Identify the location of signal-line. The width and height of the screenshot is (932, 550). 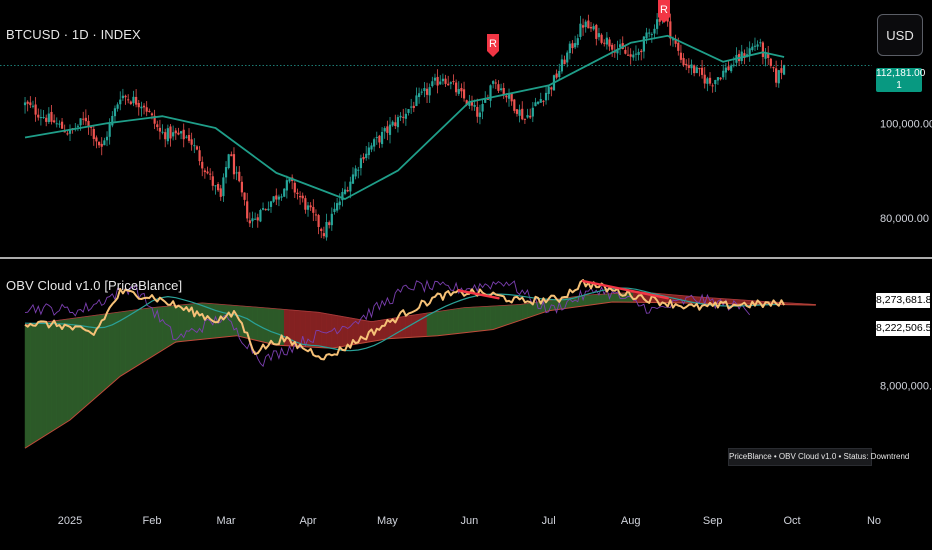
(387, 323).